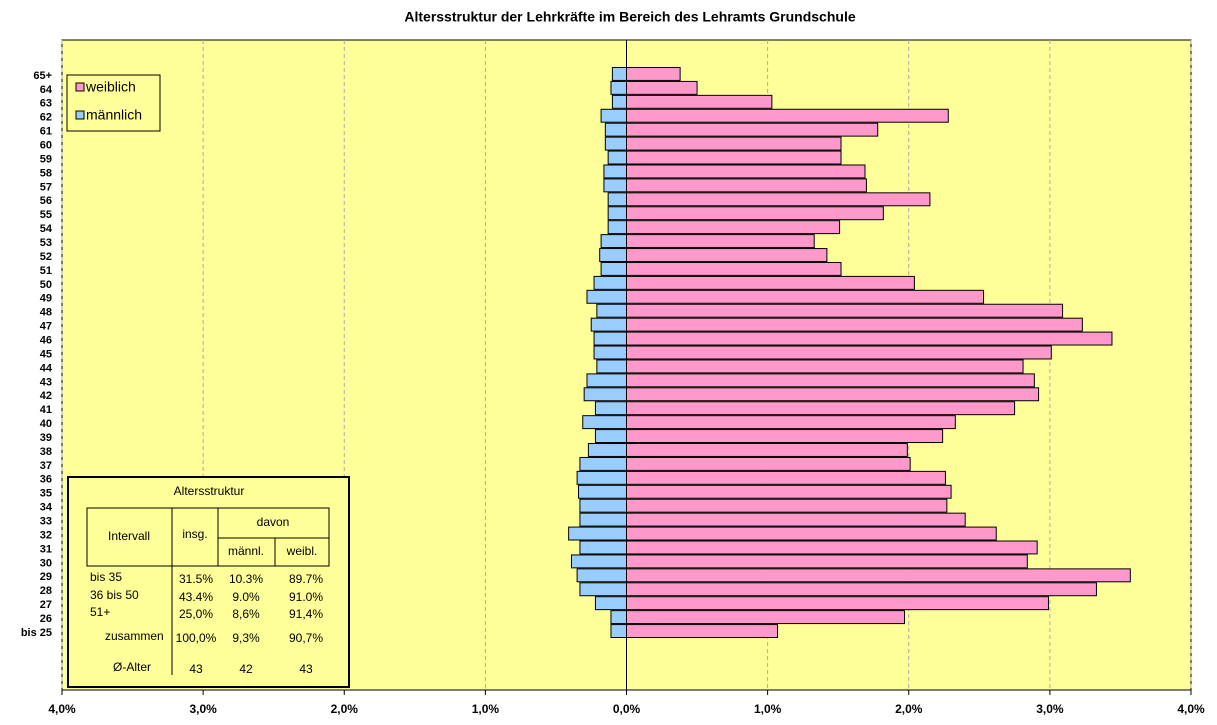  What do you see at coordinates (42, 76) in the screenshot?
I see `y-tick-label: 65+` at bounding box center [42, 76].